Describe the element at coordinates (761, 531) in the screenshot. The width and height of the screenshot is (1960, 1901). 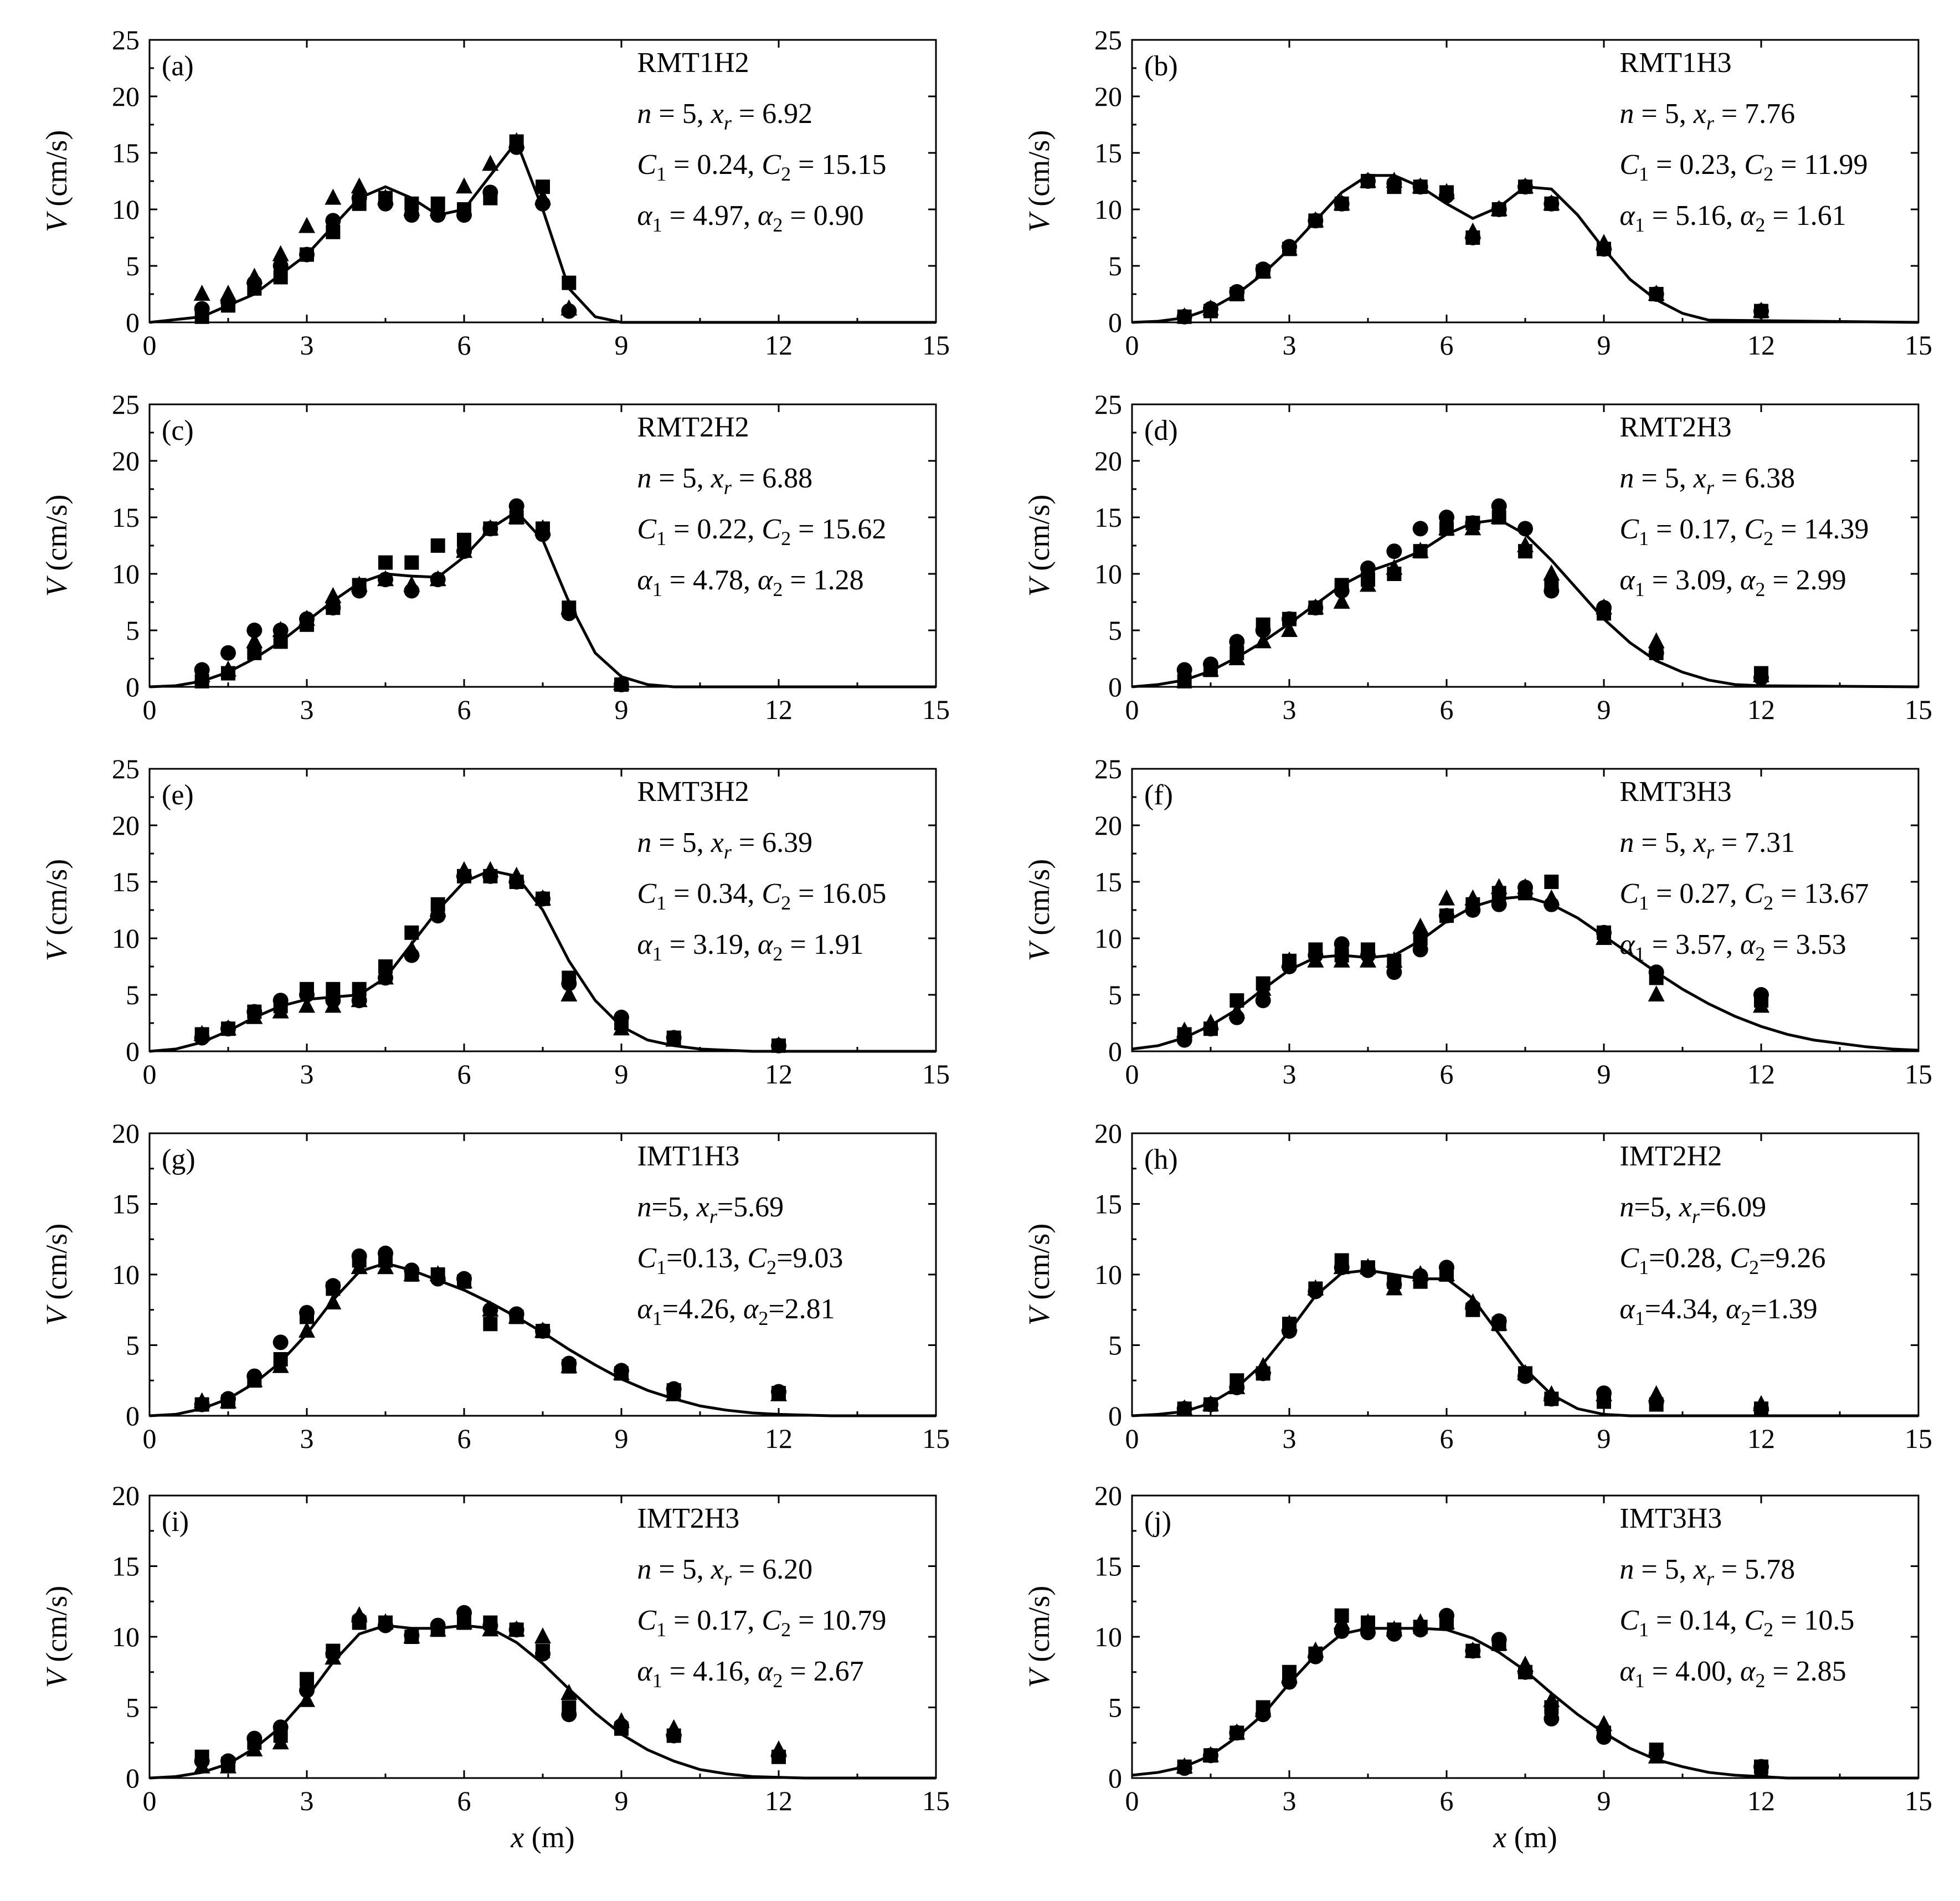
I see `fit-parameter-text: C1​ = 0.22, C2​ = 15.62` at that location.